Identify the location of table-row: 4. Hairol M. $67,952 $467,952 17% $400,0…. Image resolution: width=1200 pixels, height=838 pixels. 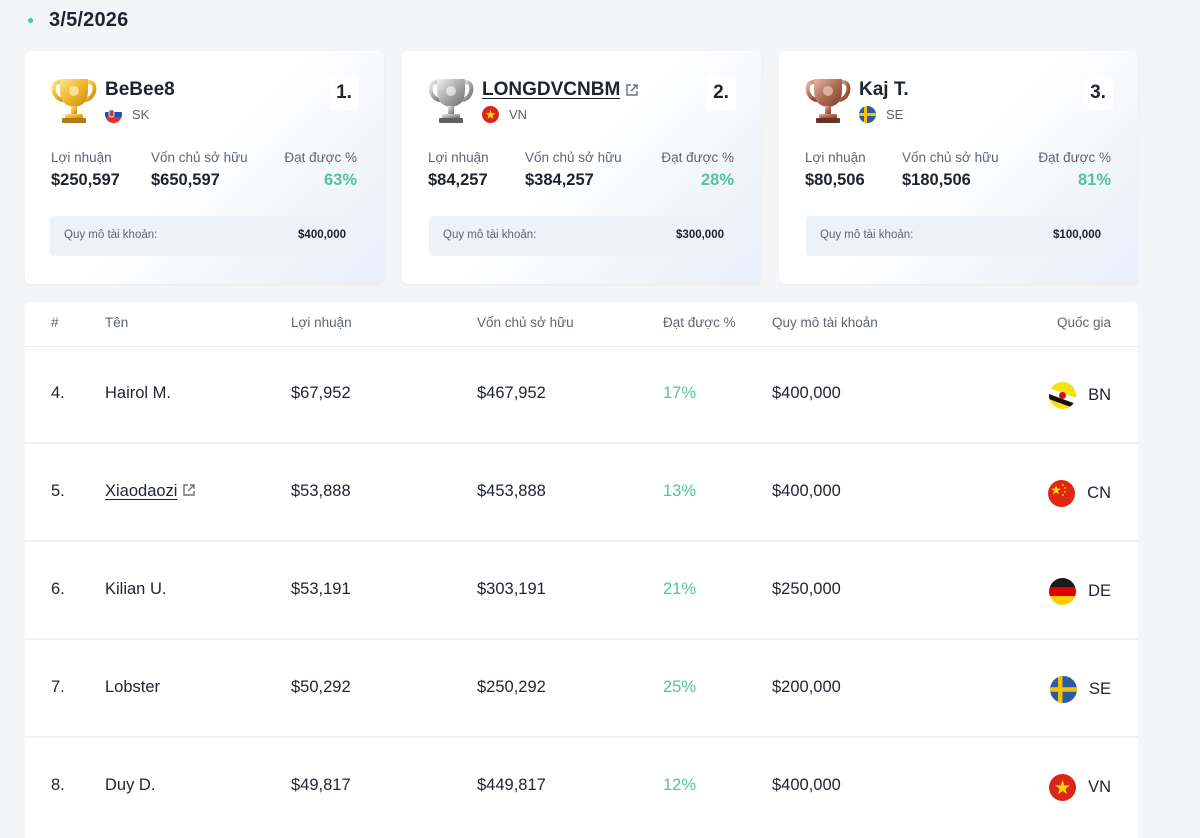
(581, 395).